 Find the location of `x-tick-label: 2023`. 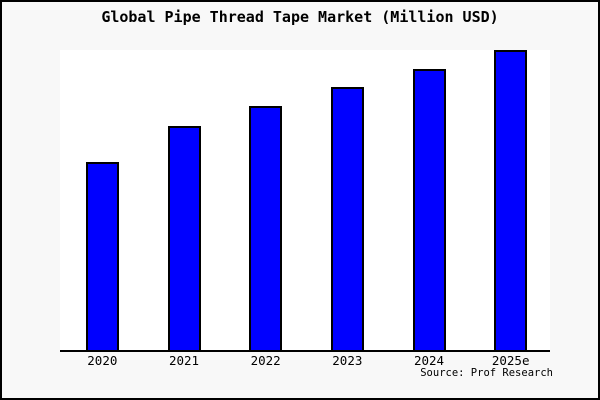

x-tick-label: 2023 is located at coordinates (347, 360).